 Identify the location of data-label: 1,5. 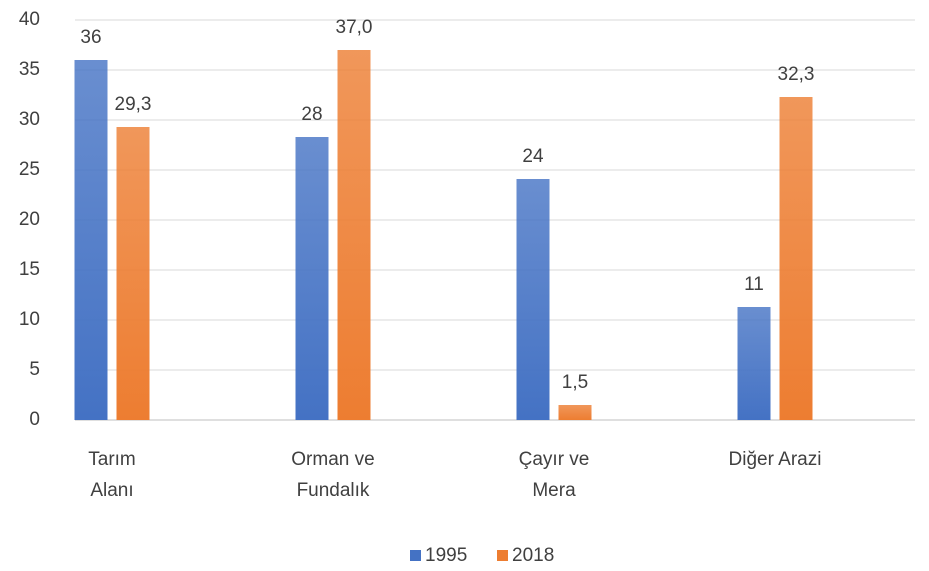
(575, 382).